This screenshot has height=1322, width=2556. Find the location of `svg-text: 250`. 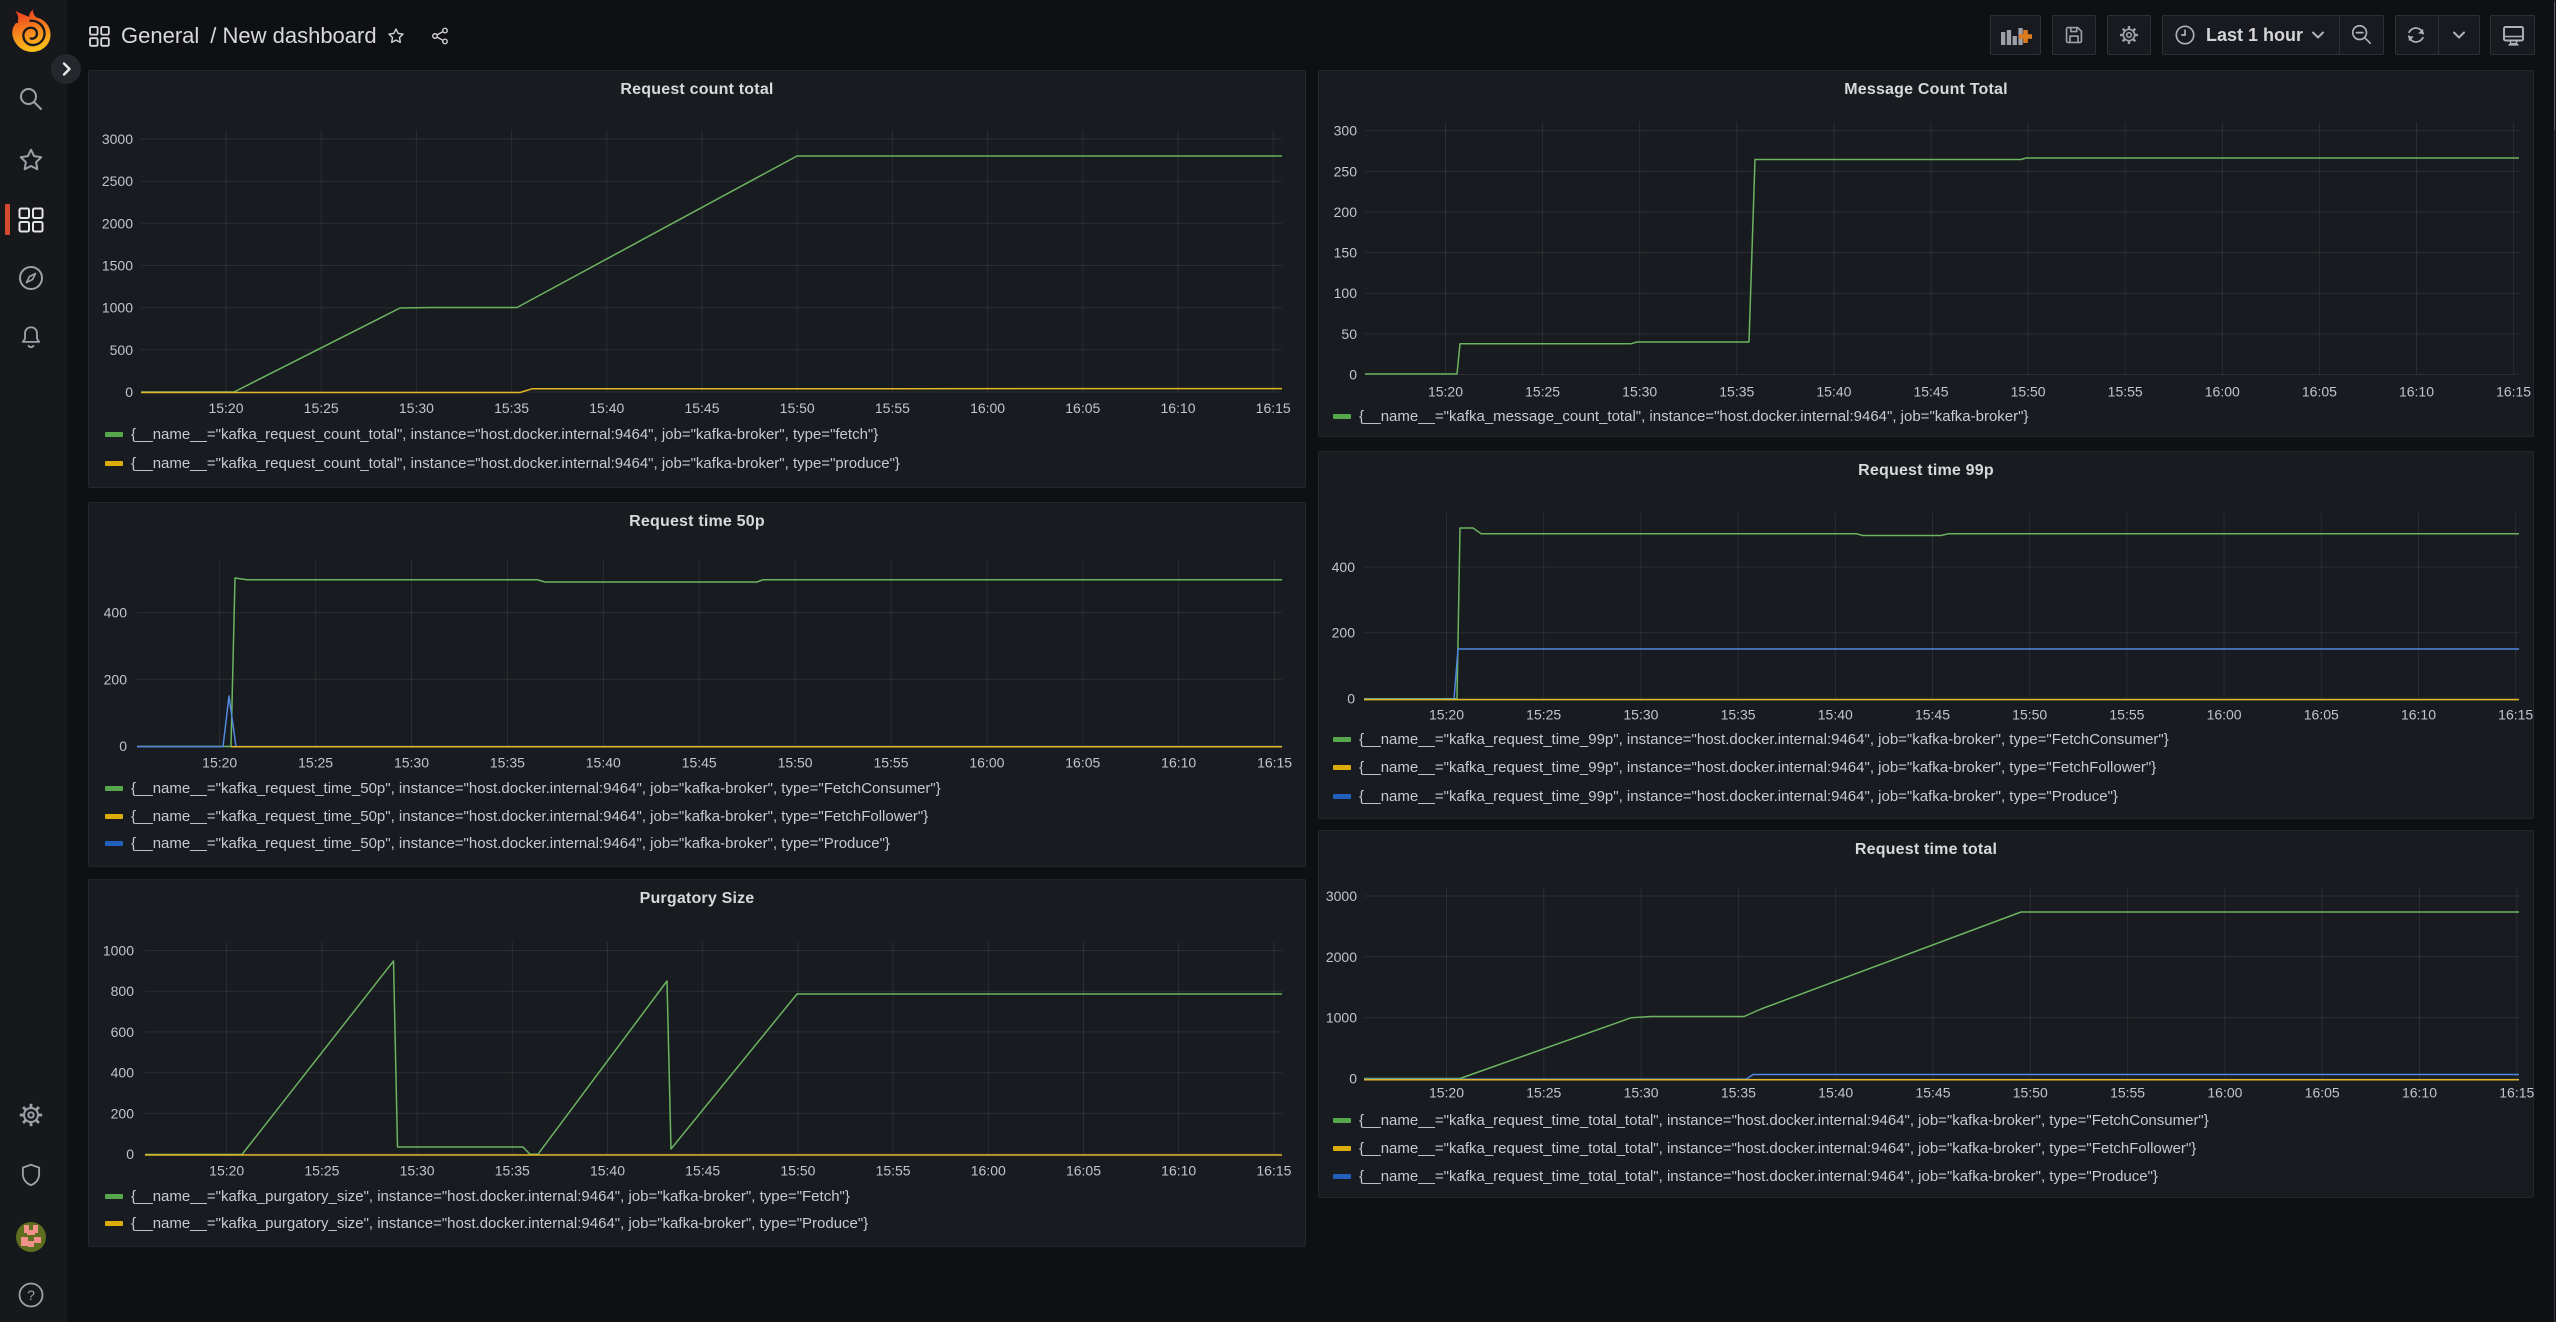

svg-text: 250 is located at coordinates (1346, 171).